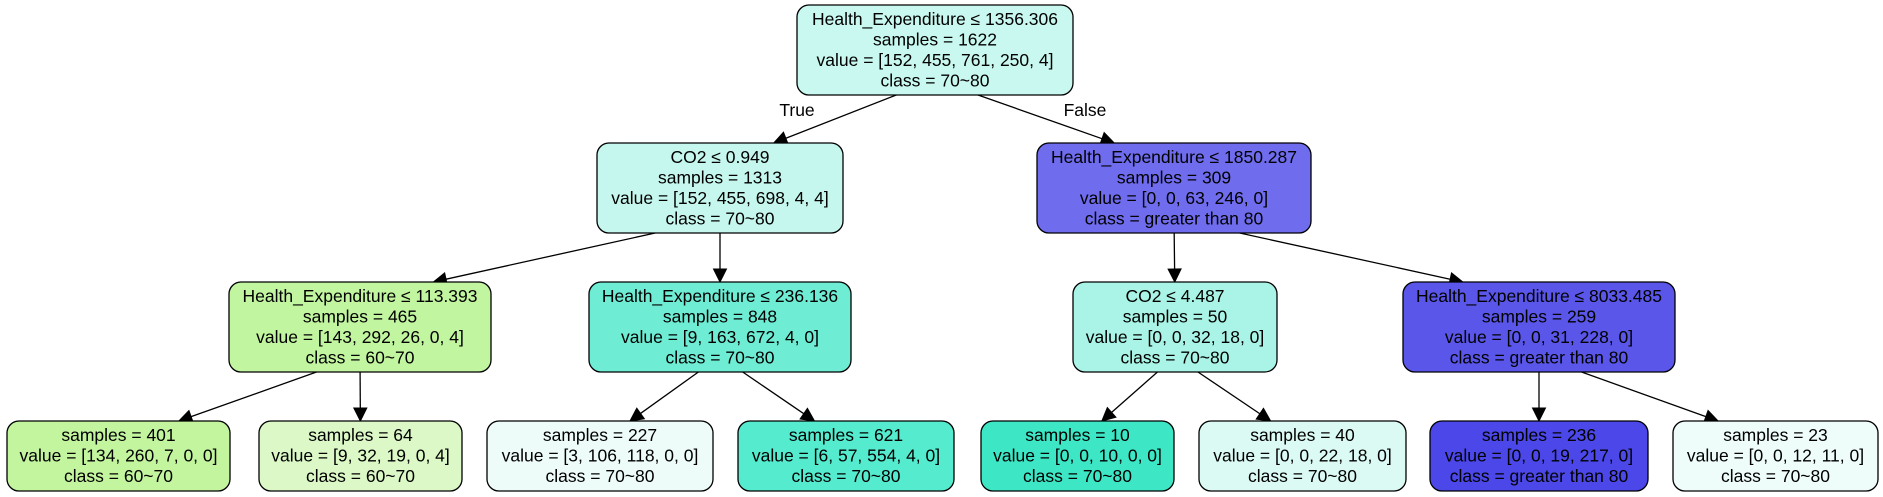 Image resolution: width=1883 pixels, height=497 pixels. Describe the element at coordinates (719, 198) in the screenshot. I see `node-text-line: value = [152, 455, 698, 4, 4]` at that location.